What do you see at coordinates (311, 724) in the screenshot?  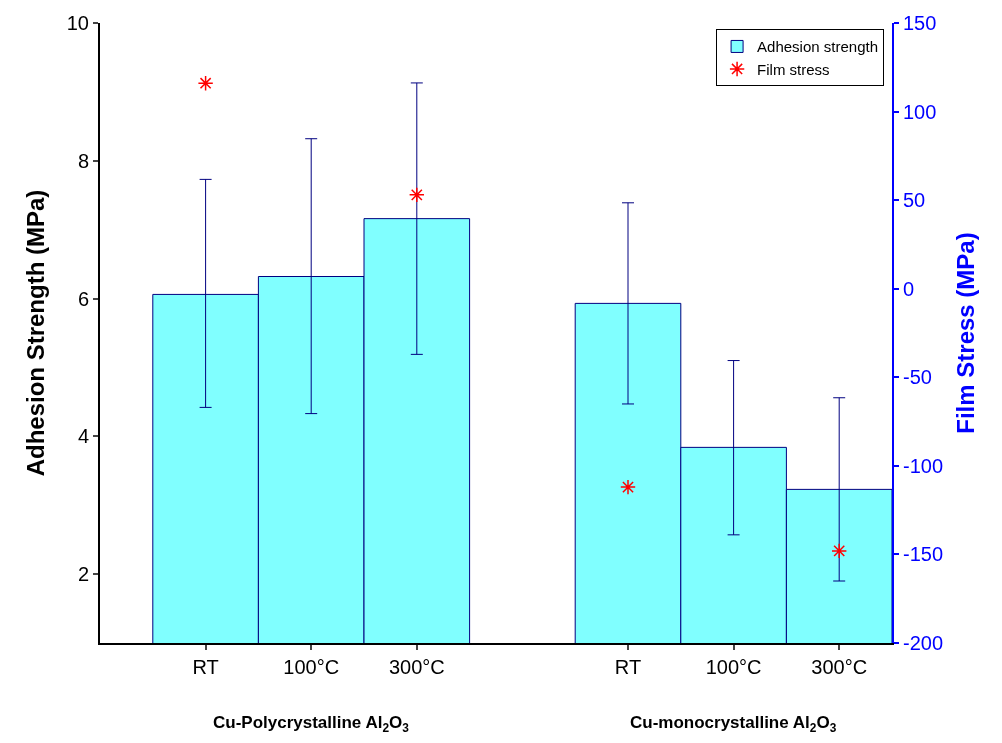 I see `text: Cu-Polycrystalline Al$_{2}$O$_{3}$` at bounding box center [311, 724].